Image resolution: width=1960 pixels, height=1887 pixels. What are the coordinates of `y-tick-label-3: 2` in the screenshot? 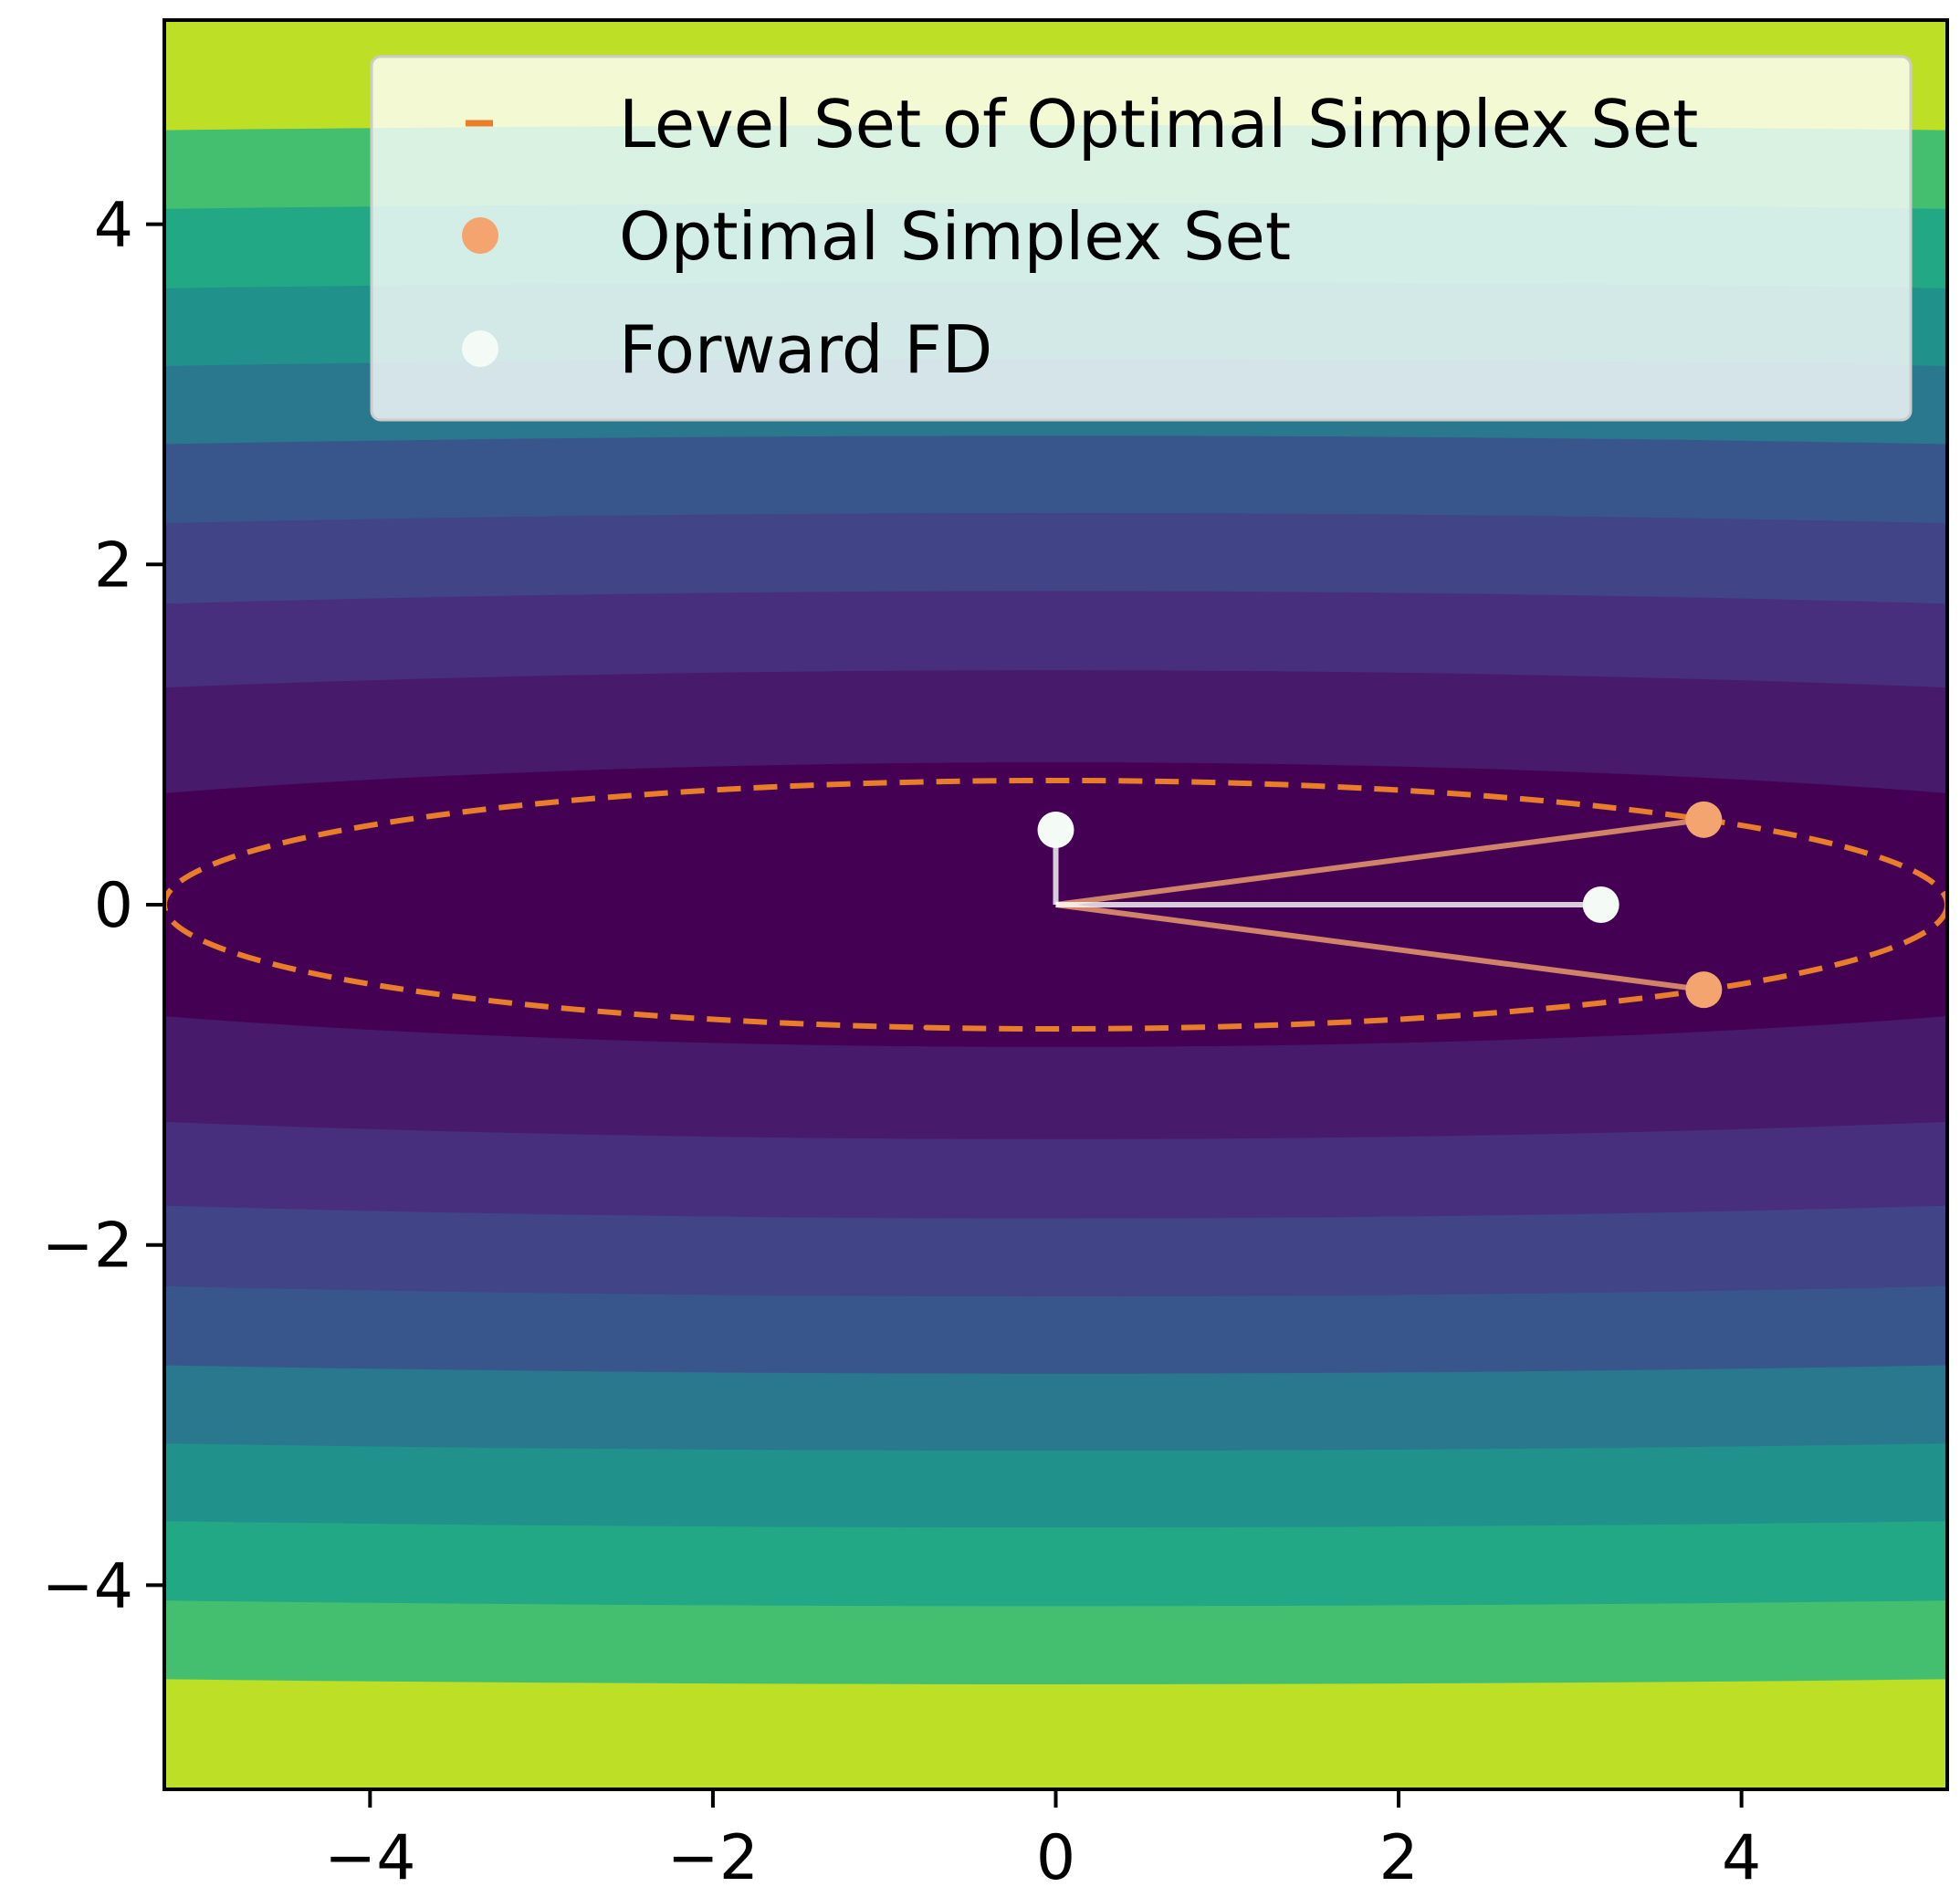 It's located at (113, 565).